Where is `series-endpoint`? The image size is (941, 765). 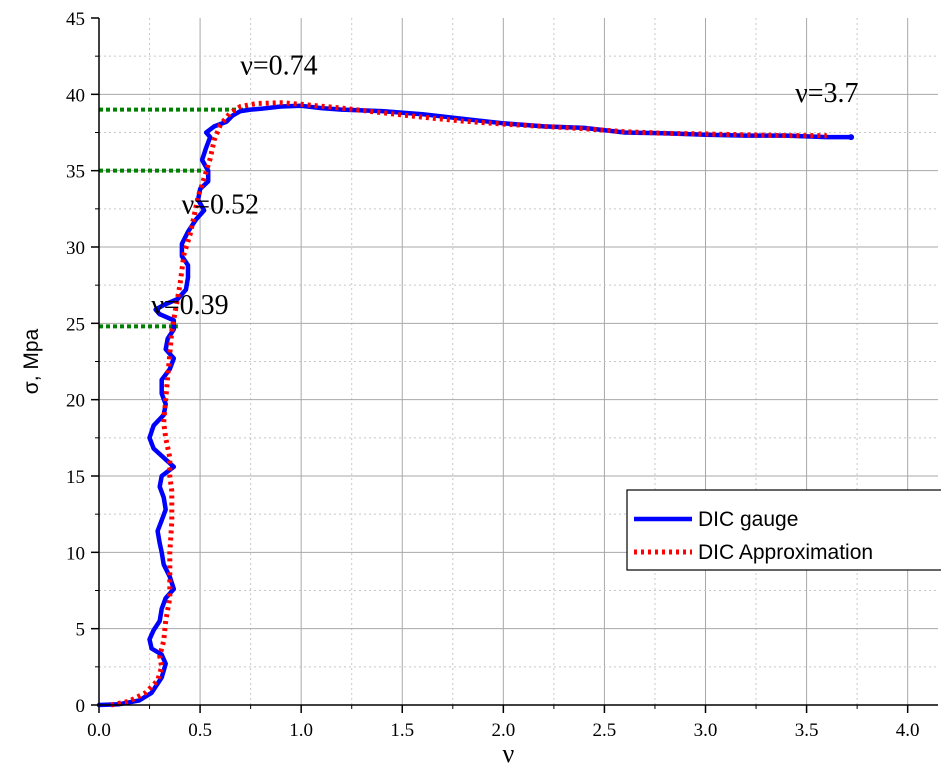
series-endpoint is located at coordinates (851, 137).